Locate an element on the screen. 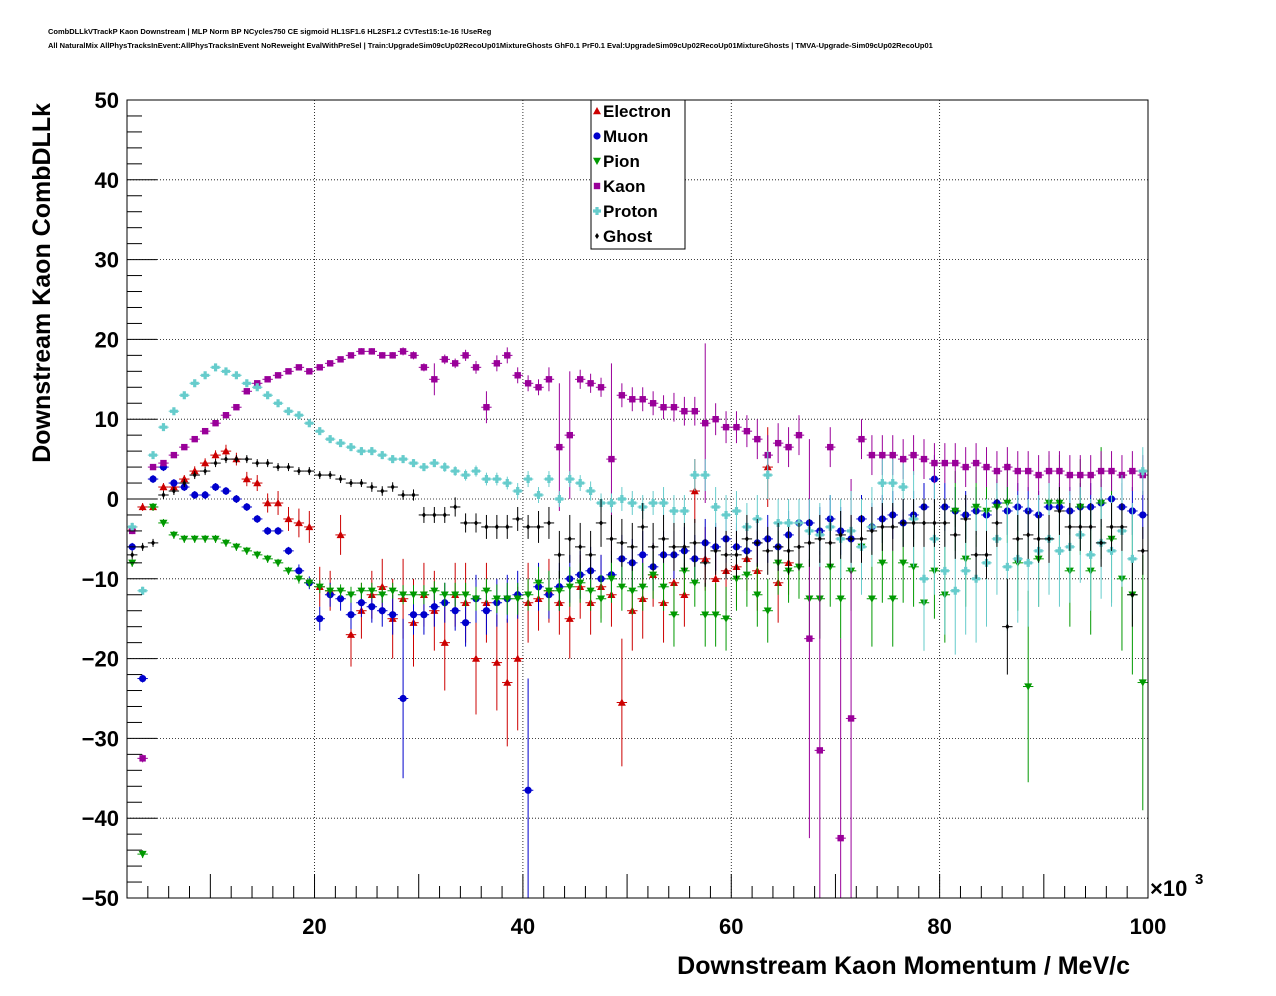 The image size is (1276, 996). legend-entry-ghost: Ghost is located at coordinates (623, 236).